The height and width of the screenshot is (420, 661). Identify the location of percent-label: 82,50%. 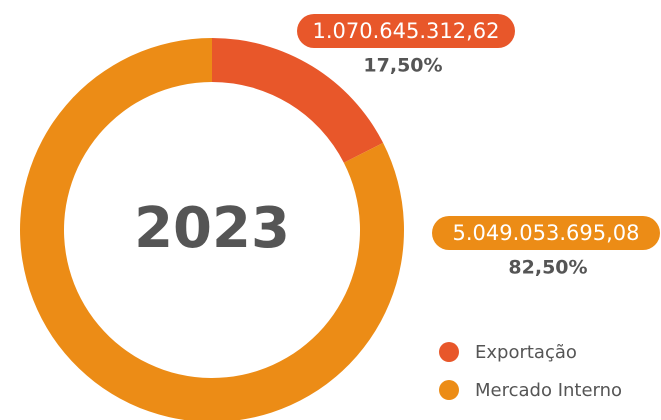
(547, 268).